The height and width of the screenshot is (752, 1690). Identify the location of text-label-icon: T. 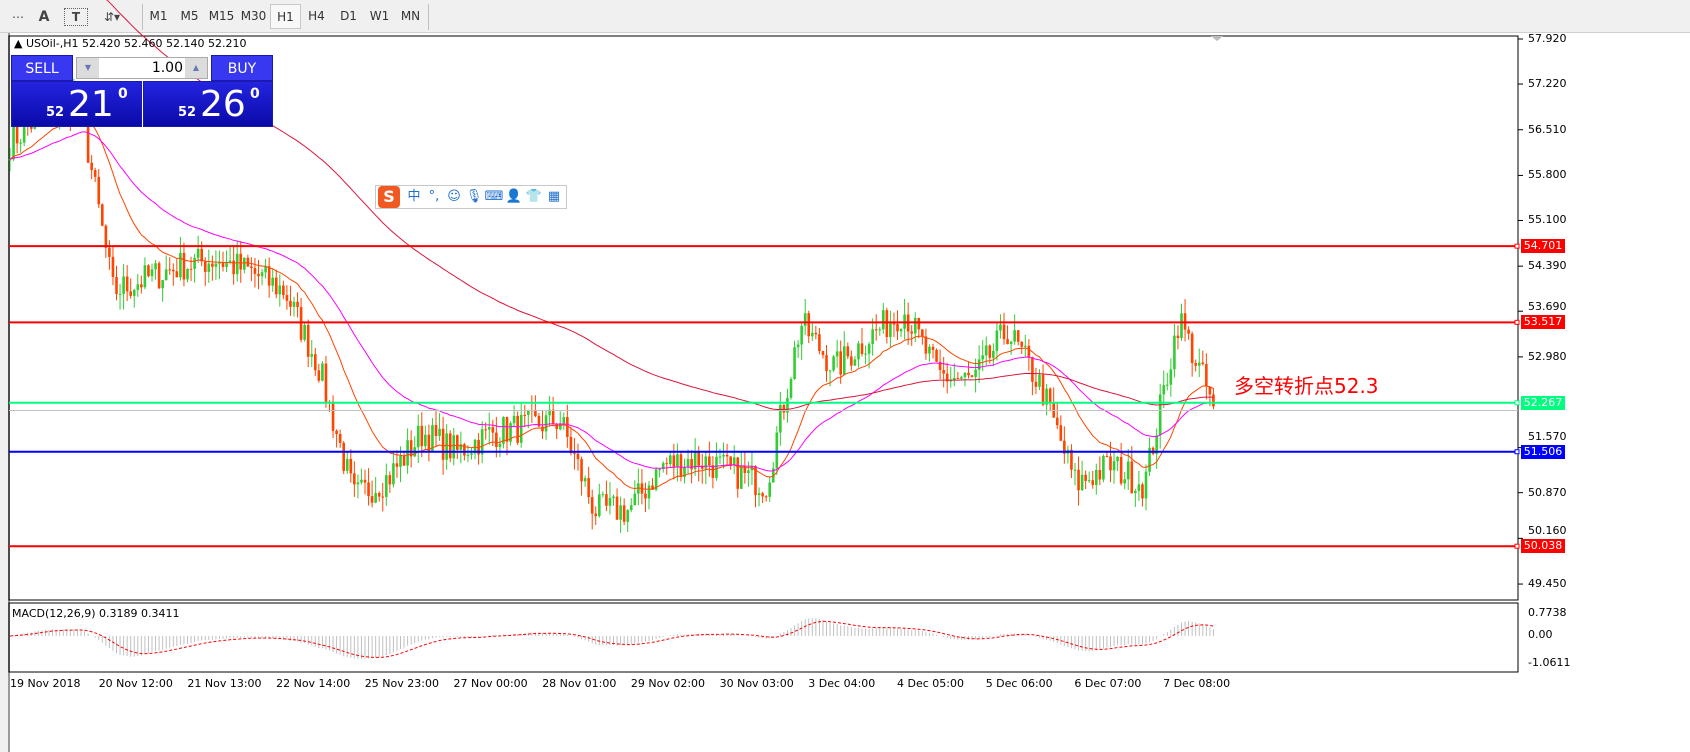
(76, 17).